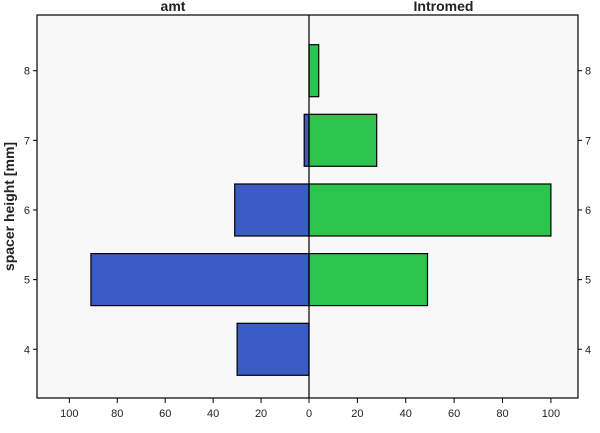 This screenshot has height=433, width=600. What do you see at coordinates (173, 7) in the screenshot?
I see `panel-title-amt: amt` at bounding box center [173, 7].